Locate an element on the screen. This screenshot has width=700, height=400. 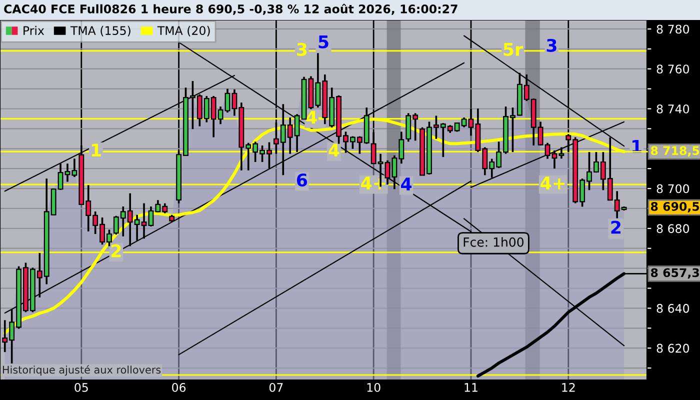
y-tick-label: 8 620 is located at coordinates (673, 348).